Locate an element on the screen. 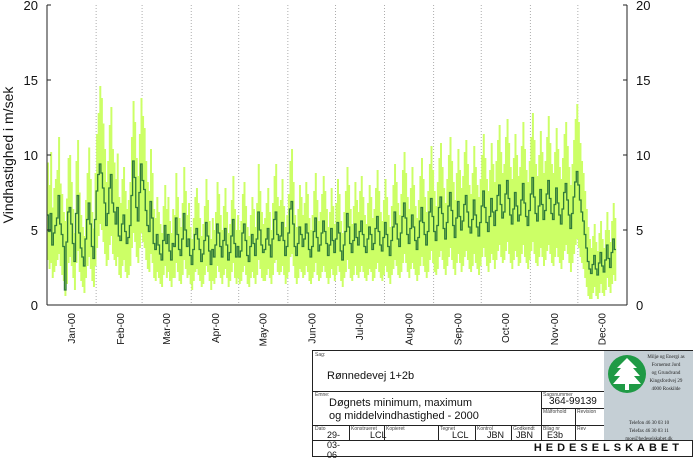  kontrol-cell: Kontrol JBN is located at coordinates (493, 432).